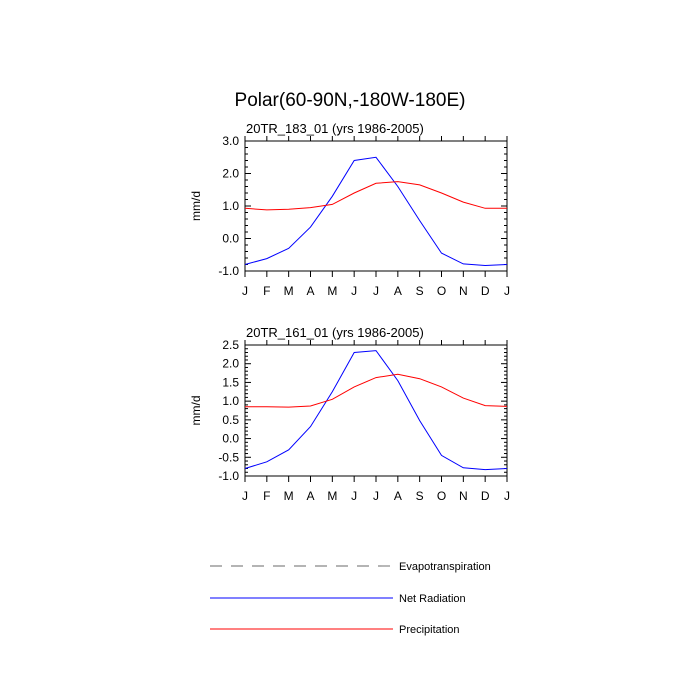 This screenshot has height=700, width=700. What do you see at coordinates (230, 420) in the screenshot?
I see `y-tick-label: 0.5` at bounding box center [230, 420].